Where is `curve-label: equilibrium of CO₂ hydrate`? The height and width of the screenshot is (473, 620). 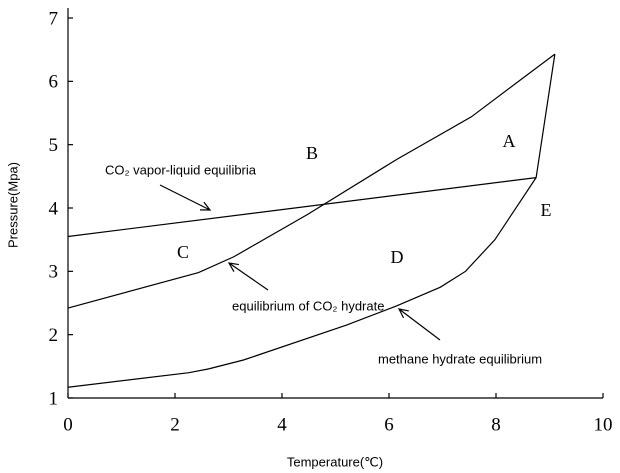
curve-label: equilibrium of CO₂ hydrate is located at coordinates (308, 305).